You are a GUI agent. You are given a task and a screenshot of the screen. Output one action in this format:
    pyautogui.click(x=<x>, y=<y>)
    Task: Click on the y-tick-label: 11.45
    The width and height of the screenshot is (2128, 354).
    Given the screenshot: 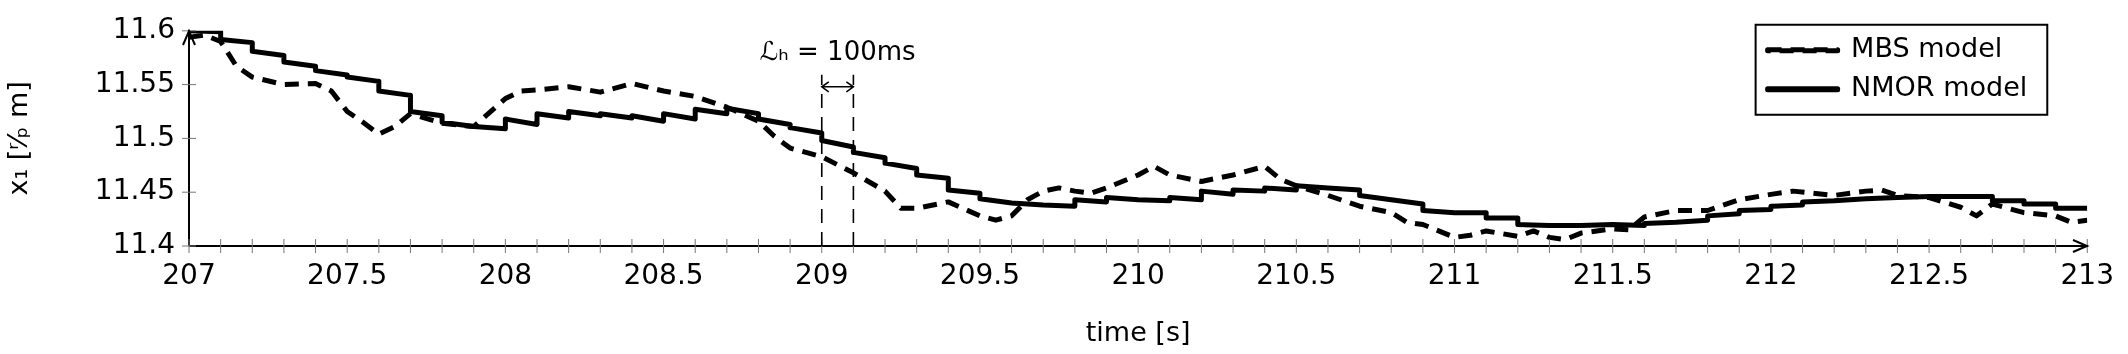 What is the action you would take?
    pyautogui.click(x=134, y=190)
    